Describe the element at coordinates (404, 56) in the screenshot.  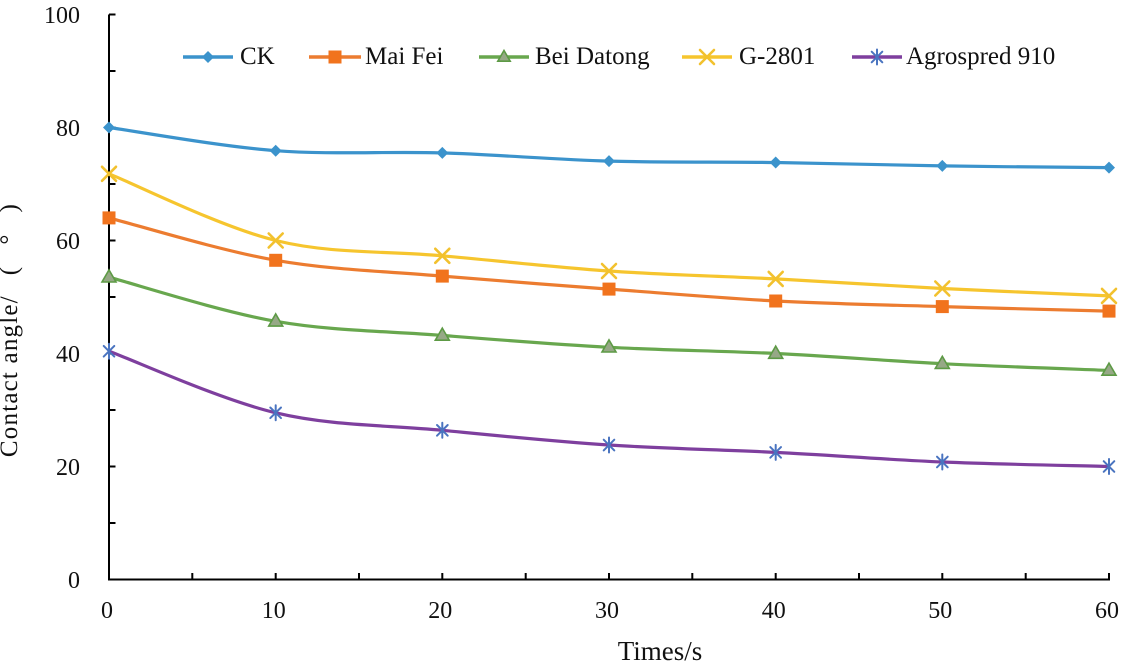
I see `svg-text: Mai Fei` at that location.